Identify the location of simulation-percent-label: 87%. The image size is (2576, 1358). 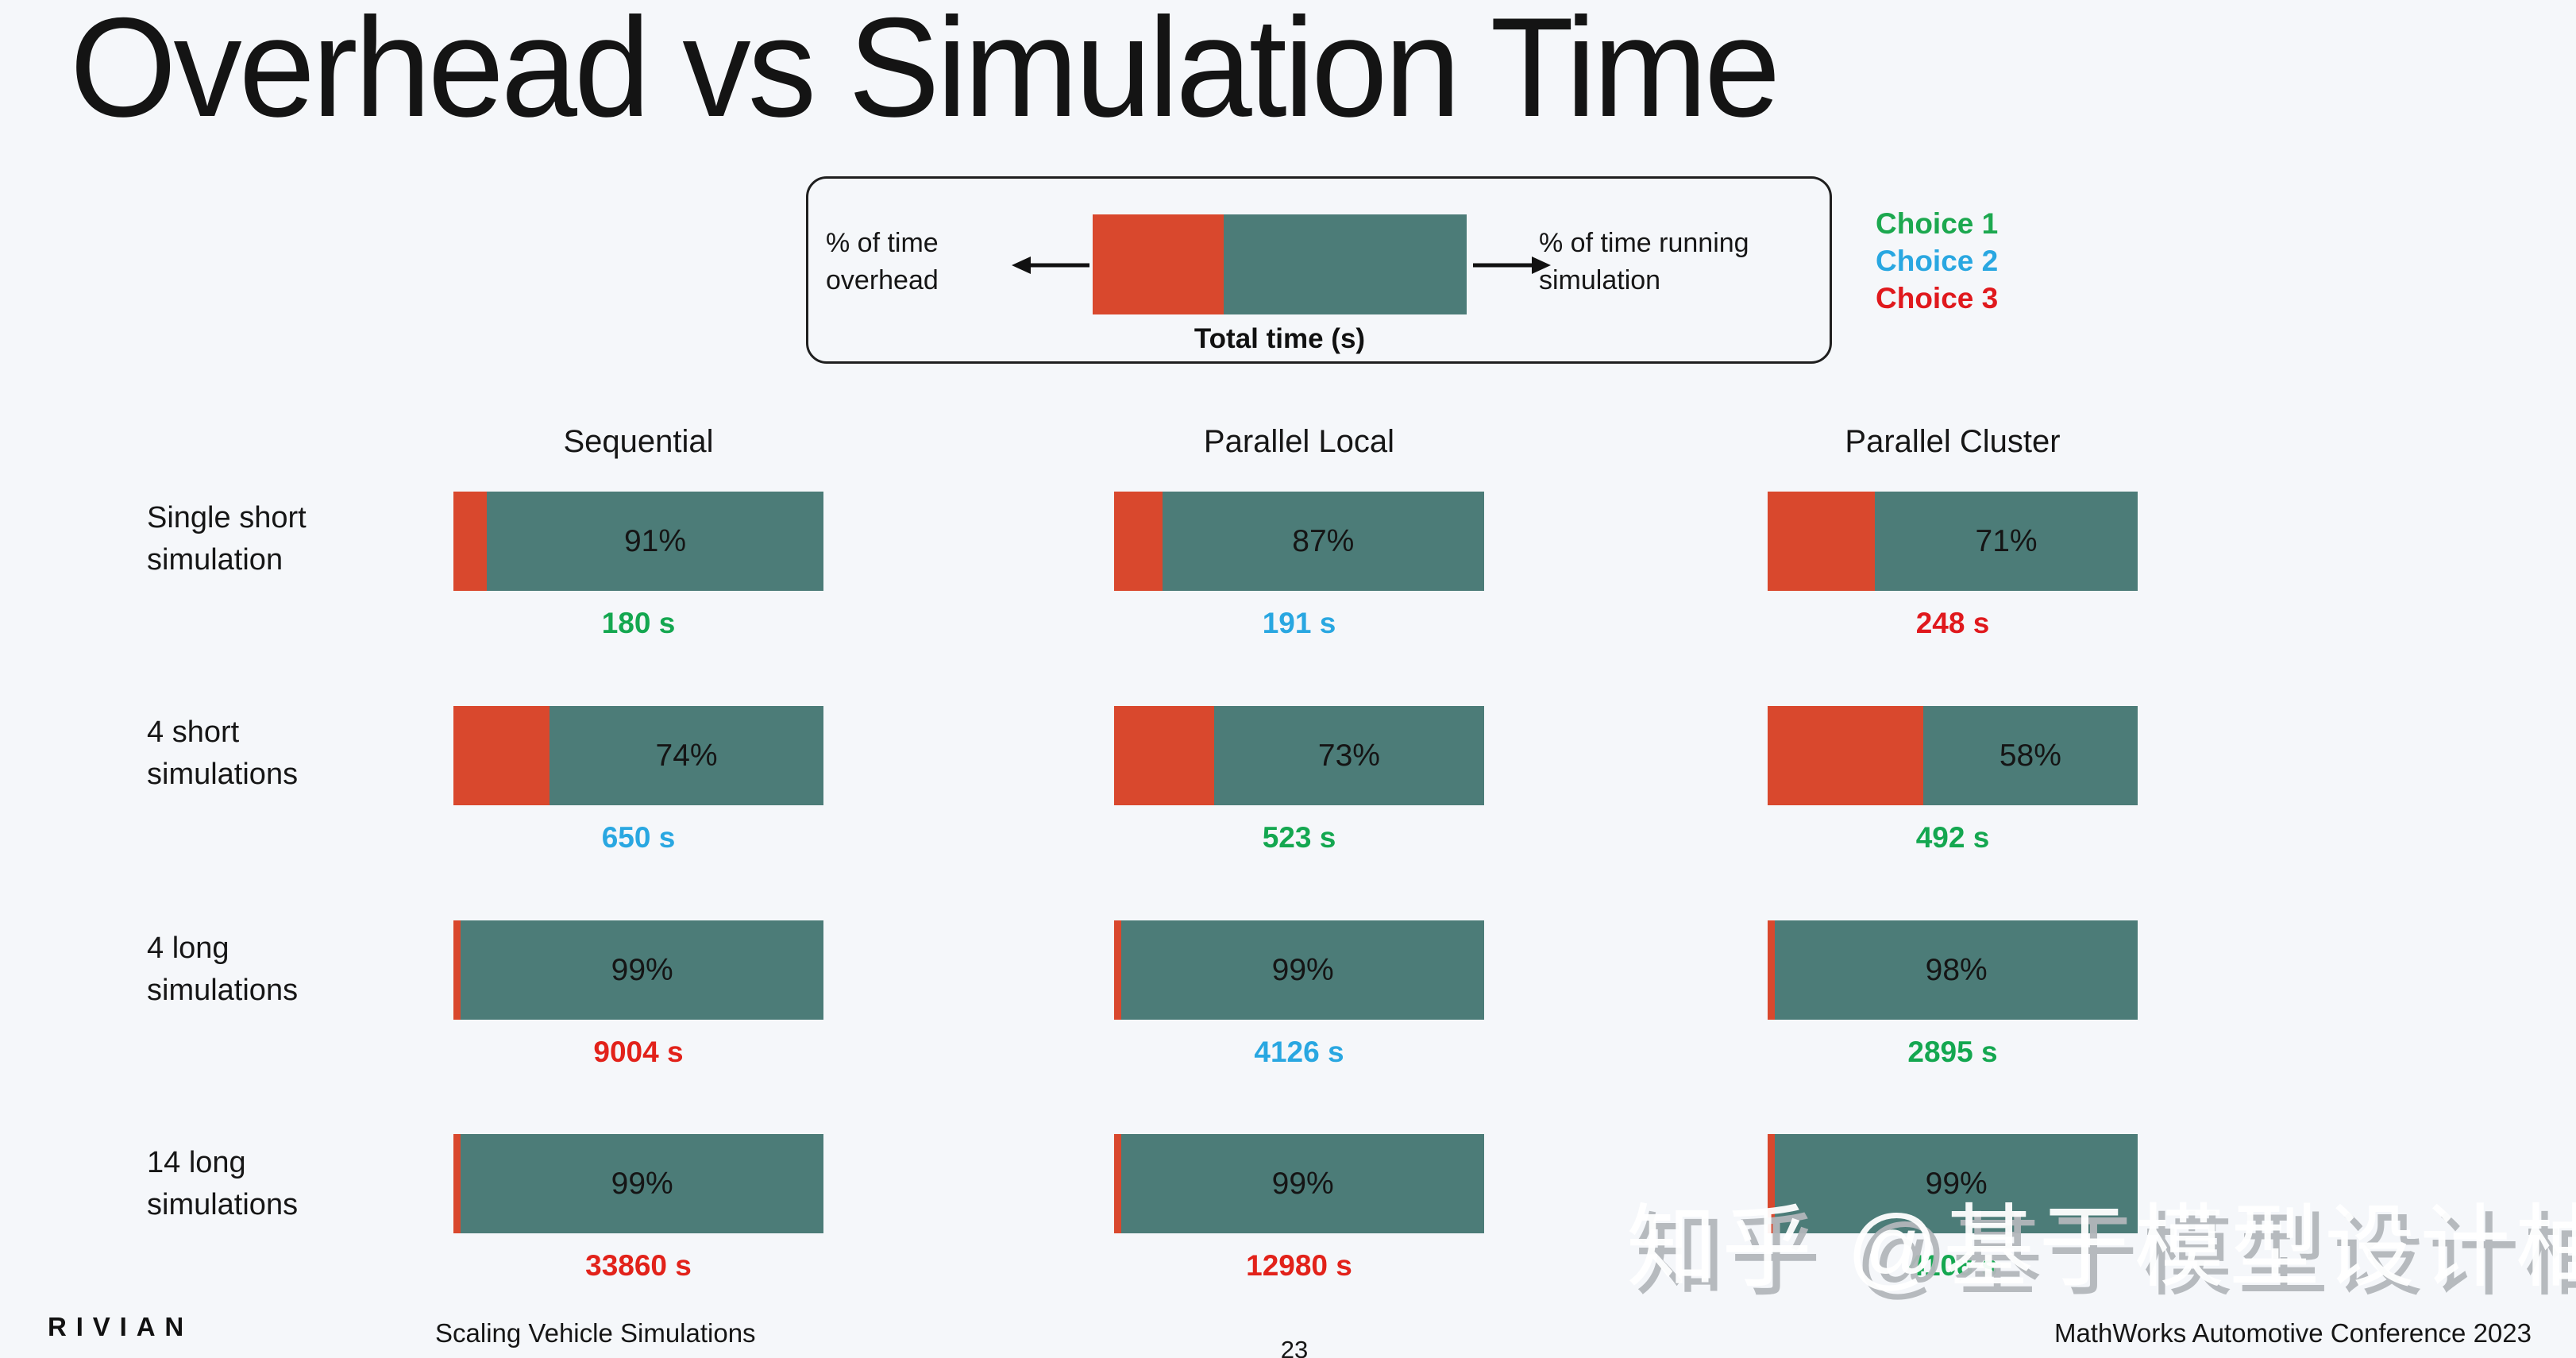
(1323, 540).